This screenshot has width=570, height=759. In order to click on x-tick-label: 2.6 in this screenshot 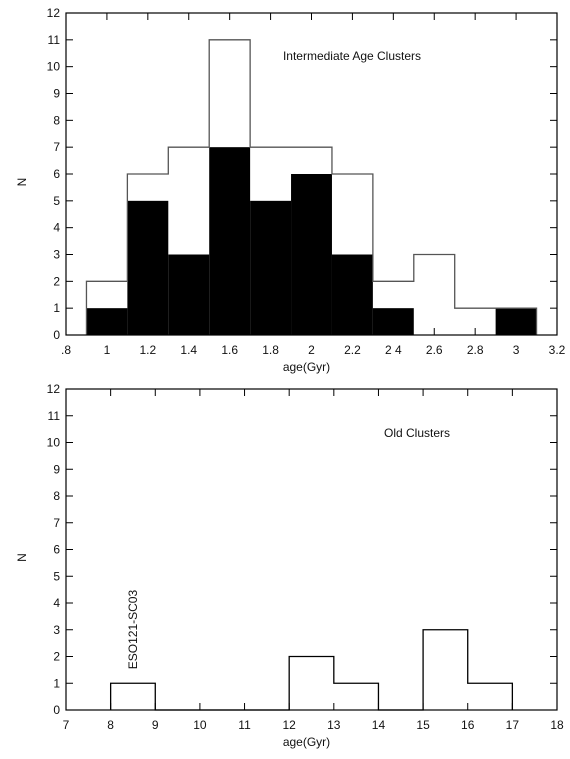, I will do `click(434, 350)`.